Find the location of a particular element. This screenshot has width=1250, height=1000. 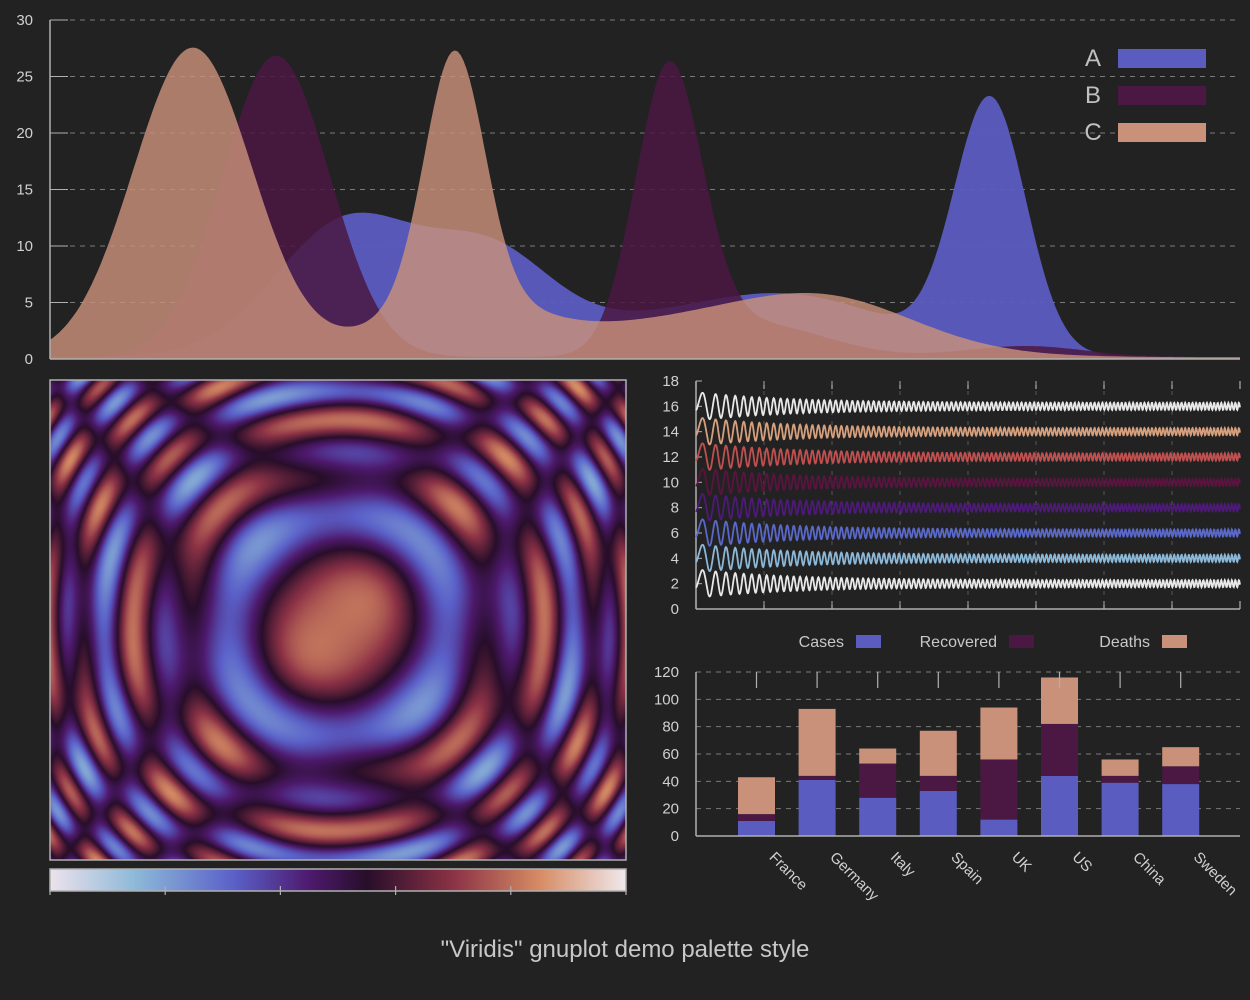

lines-ytick-label: 6 is located at coordinates (675, 533).